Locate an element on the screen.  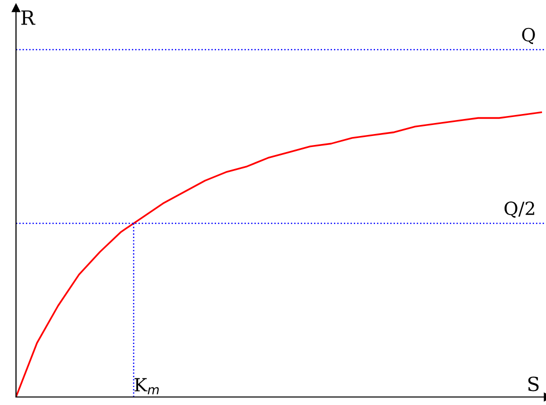
ref-line-label: Q/2 is located at coordinates (519, 210).